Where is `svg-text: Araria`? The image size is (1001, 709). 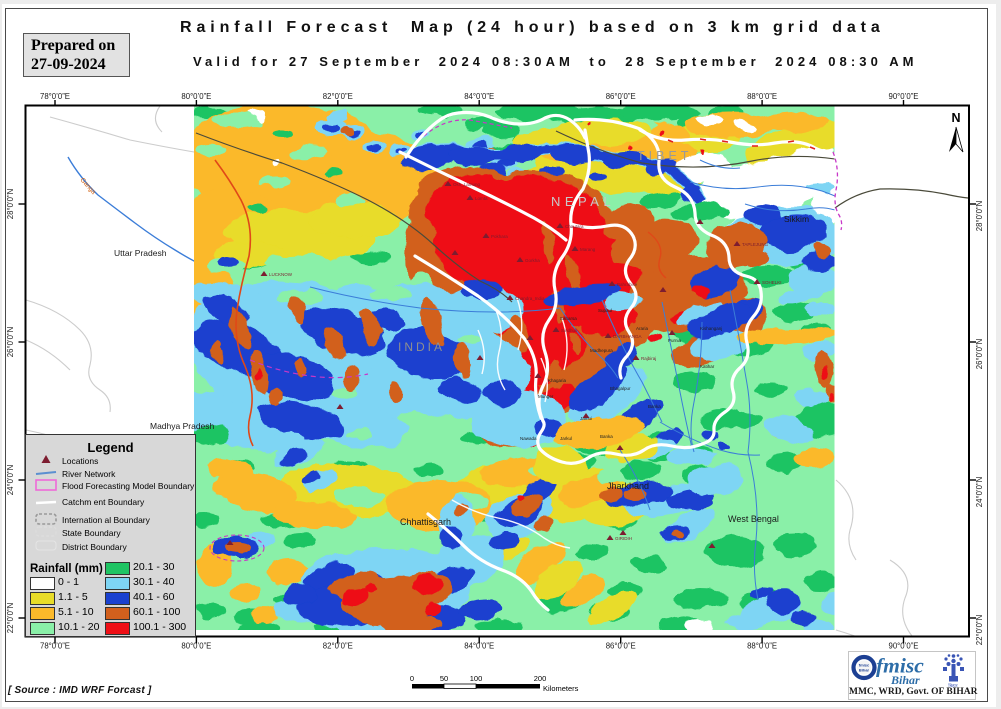
svg-text: Araria is located at coordinates (642, 328).